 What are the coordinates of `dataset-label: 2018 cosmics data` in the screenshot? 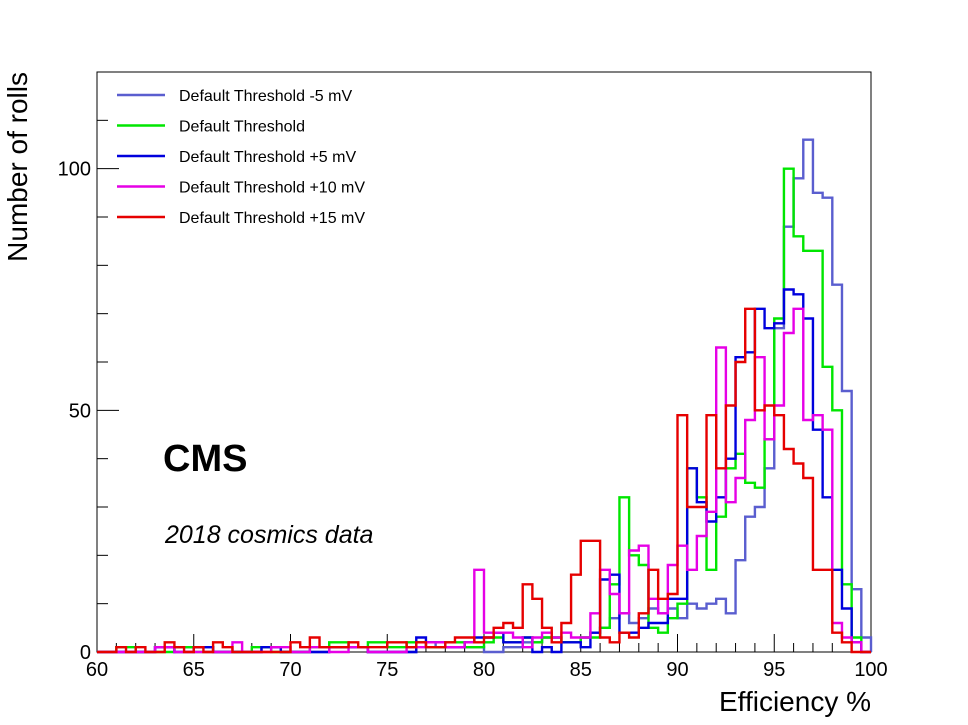 It's located at (269, 535).